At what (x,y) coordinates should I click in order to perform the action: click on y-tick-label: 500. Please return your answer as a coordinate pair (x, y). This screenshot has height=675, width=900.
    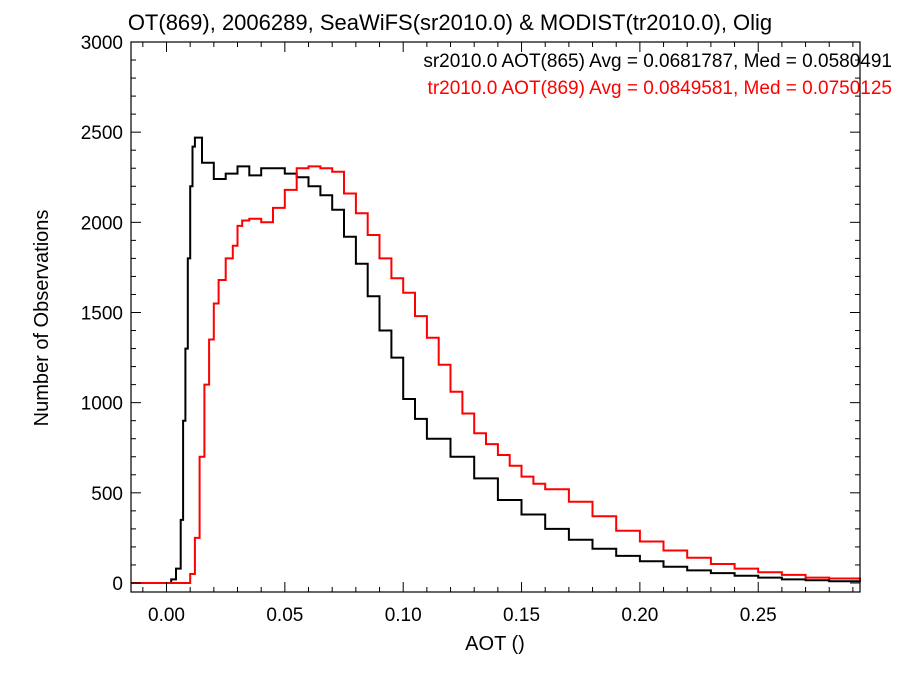
    Looking at the image, I should click on (107, 494).